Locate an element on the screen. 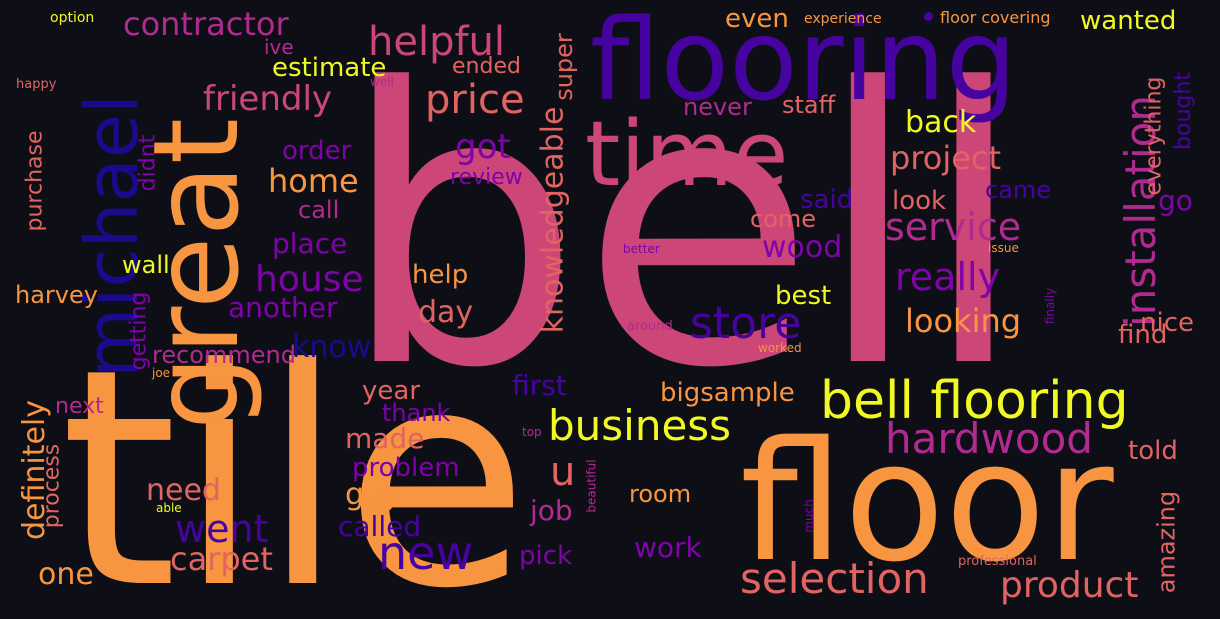 The width and height of the screenshot is (1220, 619). word-work: work is located at coordinates (668, 547).